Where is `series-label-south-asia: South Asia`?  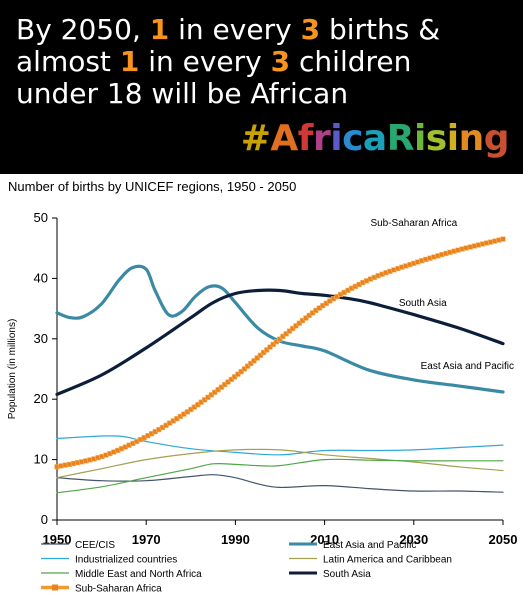
series-label-south-asia: South Asia is located at coordinates (423, 303).